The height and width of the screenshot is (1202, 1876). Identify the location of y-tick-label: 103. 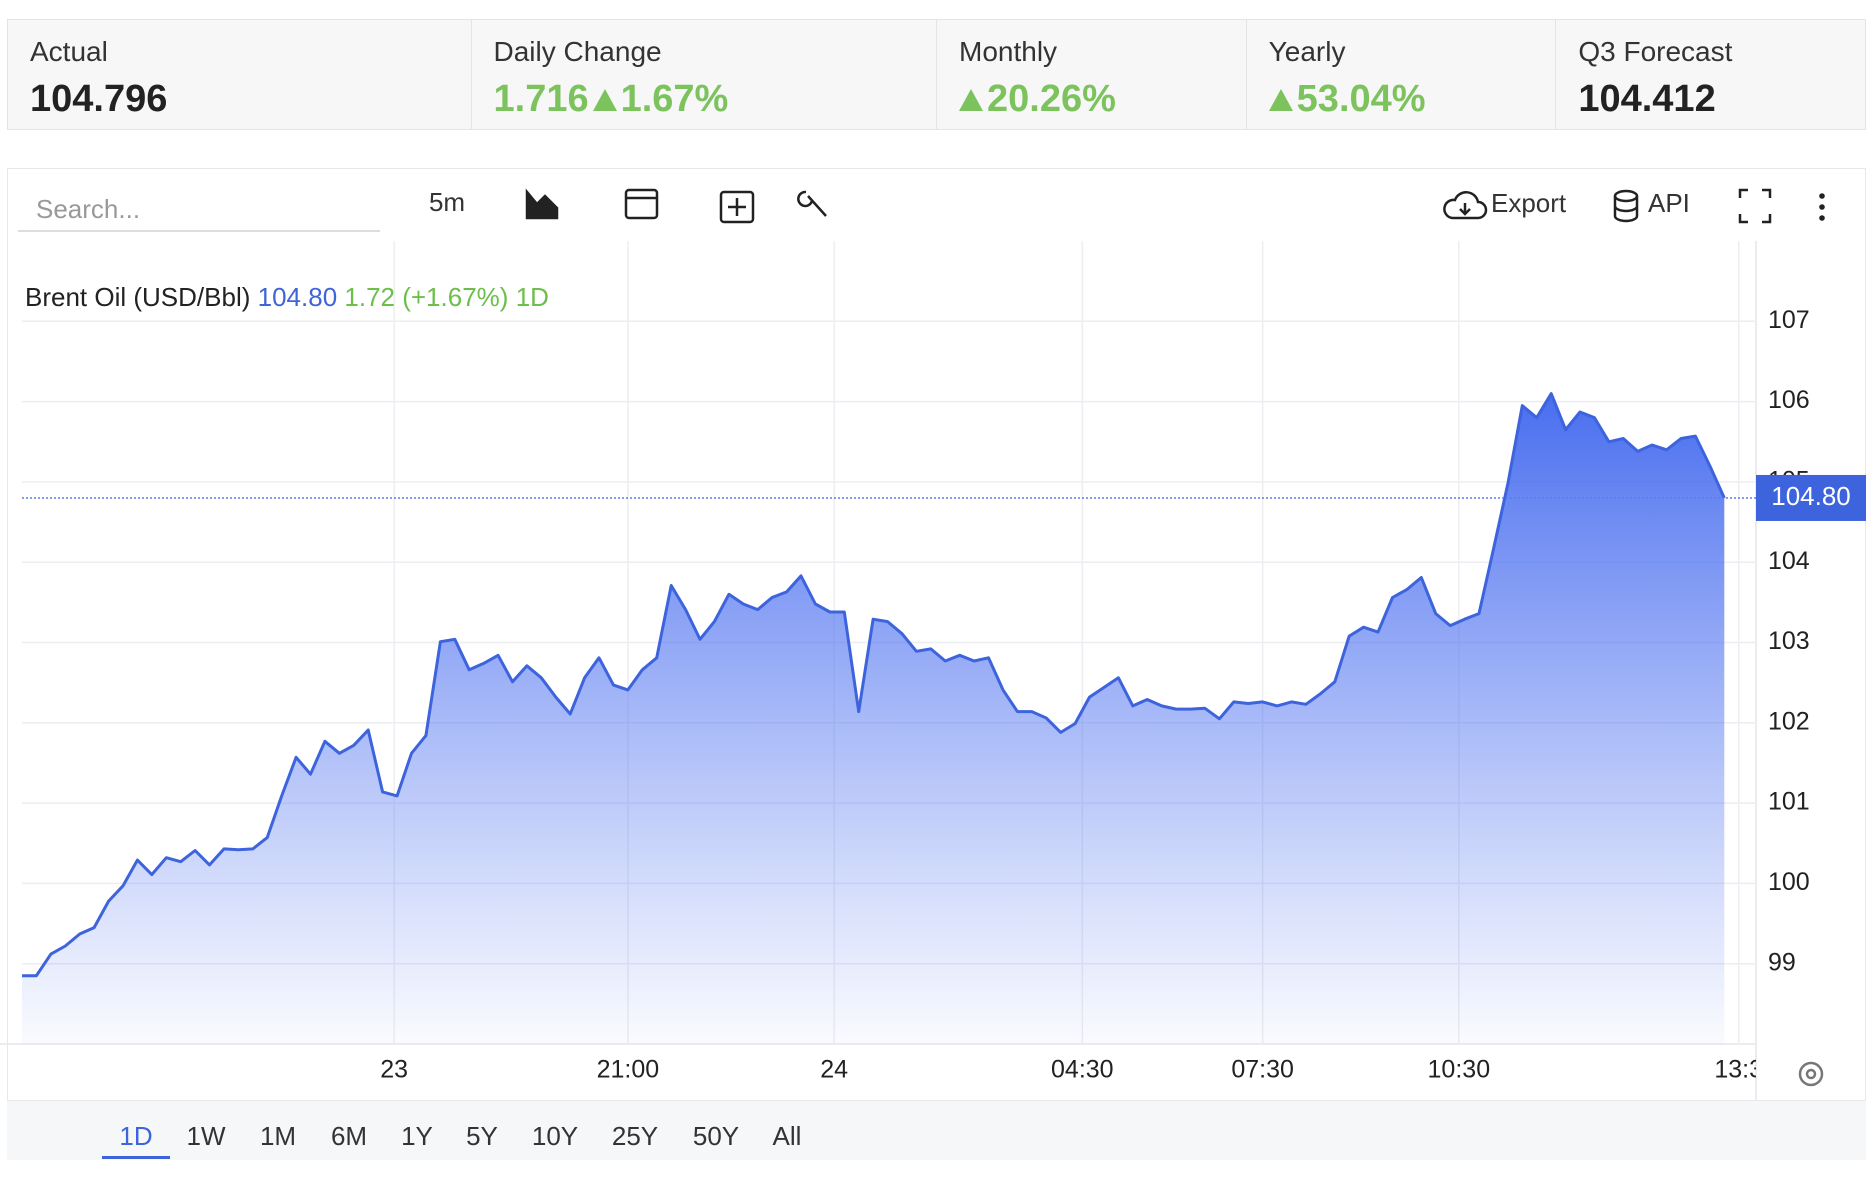
(1789, 641).